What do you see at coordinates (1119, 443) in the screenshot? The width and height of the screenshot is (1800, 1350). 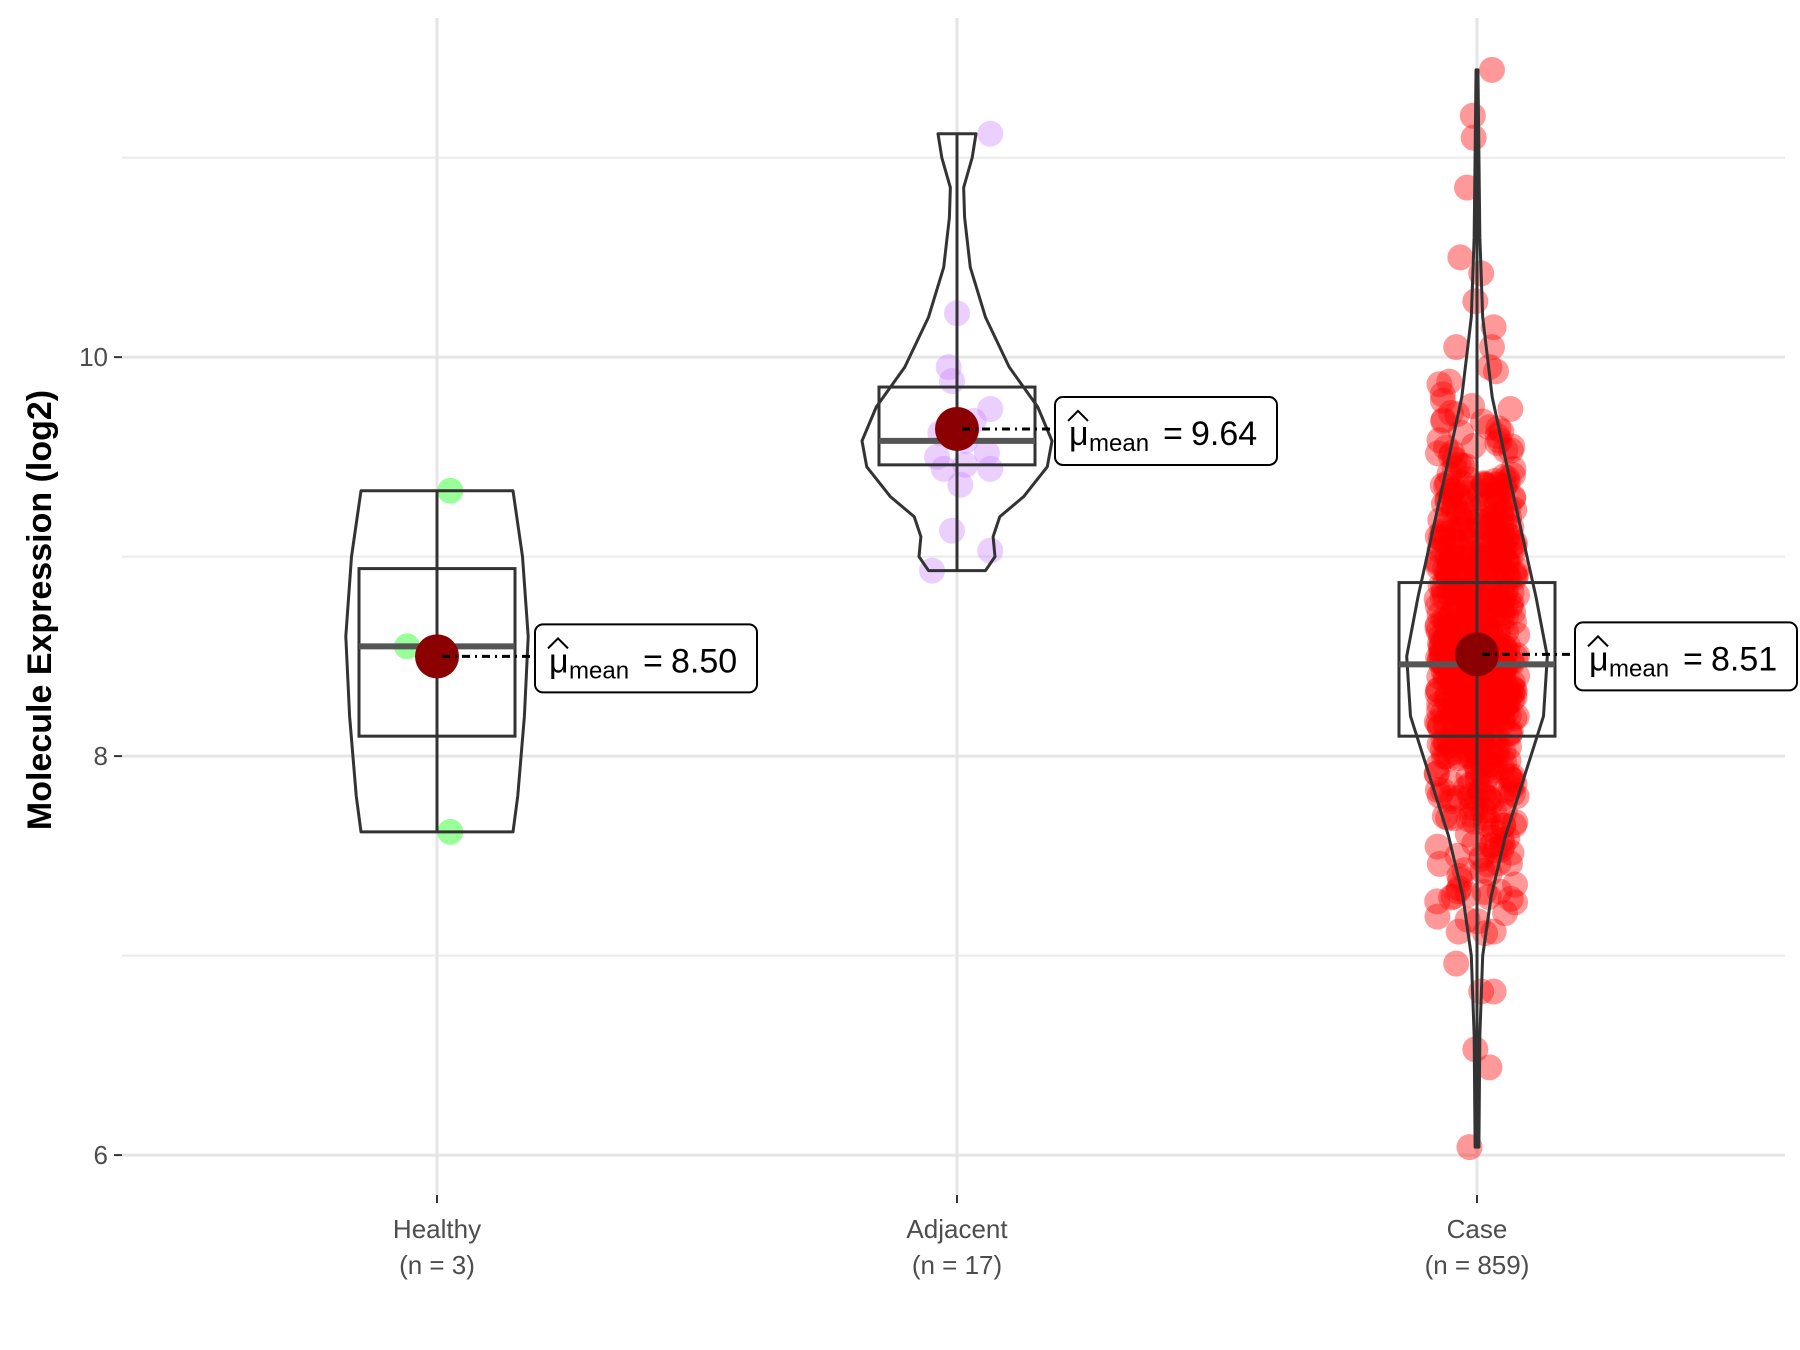 I see `mean-label-subscript: mean` at bounding box center [1119, 443].